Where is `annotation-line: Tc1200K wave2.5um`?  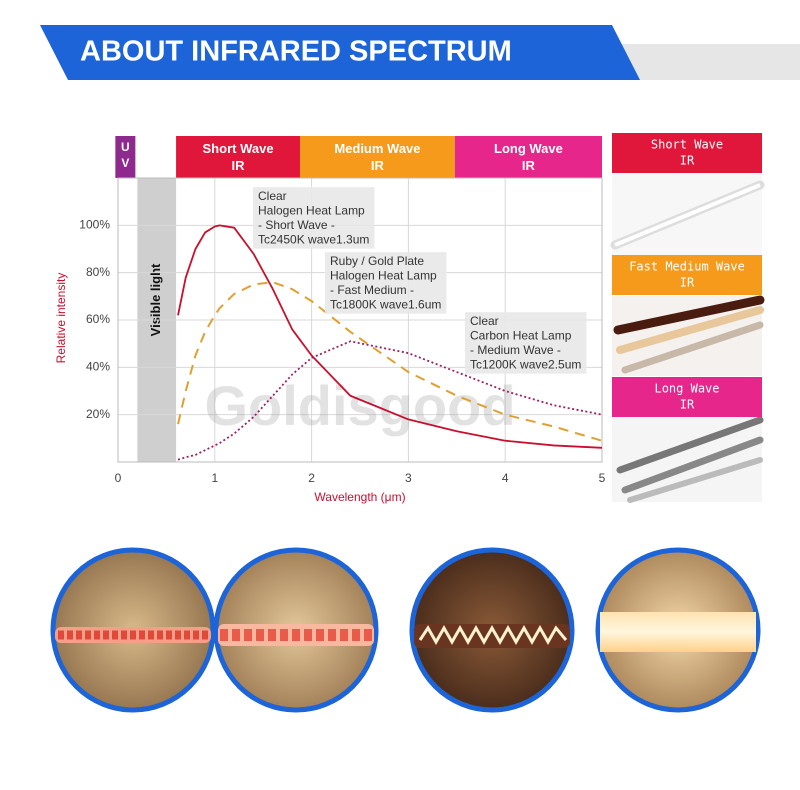 annotation-line: Tc1200K wave2.5um is located at coordinates (525, 365).